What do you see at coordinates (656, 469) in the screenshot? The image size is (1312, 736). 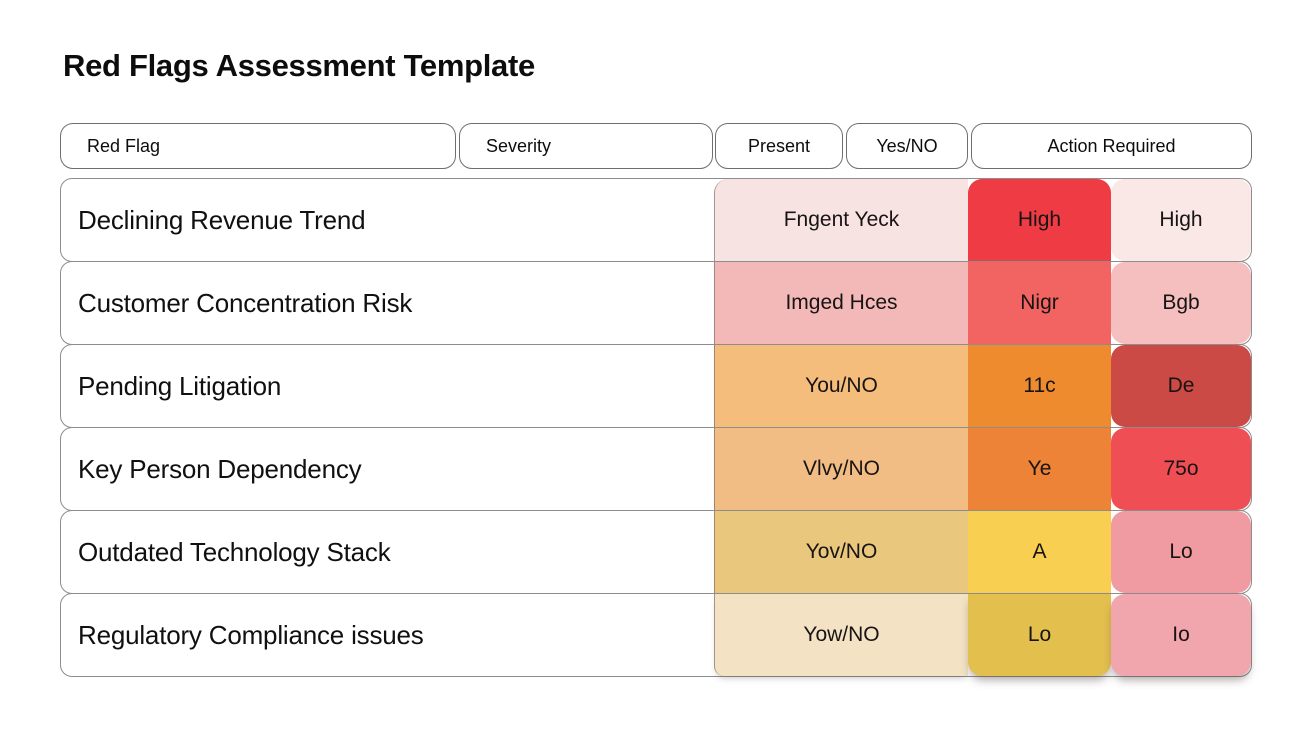 I see `table-row: Key Person Dependency Vlvy/NO Ye 75o` at bounding box center [656, 469].